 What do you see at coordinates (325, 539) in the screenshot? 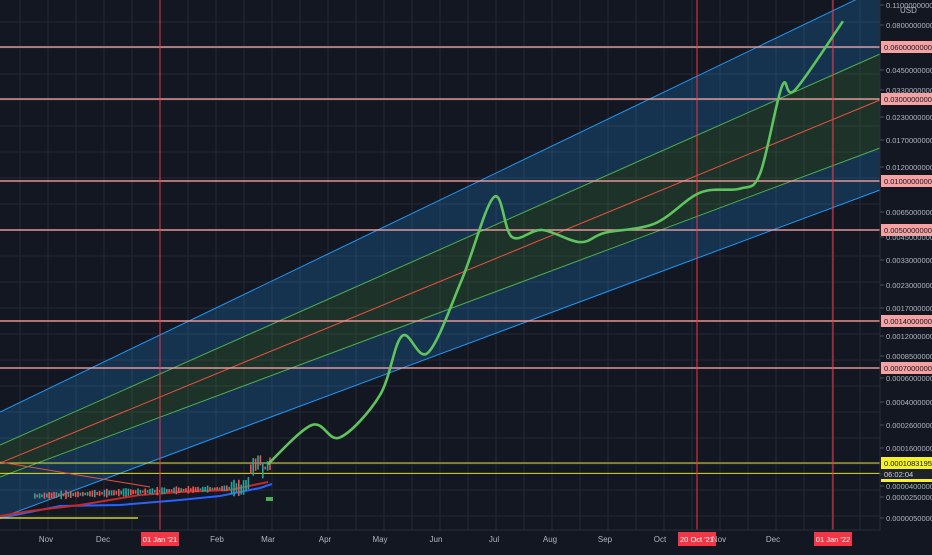
I see `time-tick-label: Apr` at bounding box center [325, 539].